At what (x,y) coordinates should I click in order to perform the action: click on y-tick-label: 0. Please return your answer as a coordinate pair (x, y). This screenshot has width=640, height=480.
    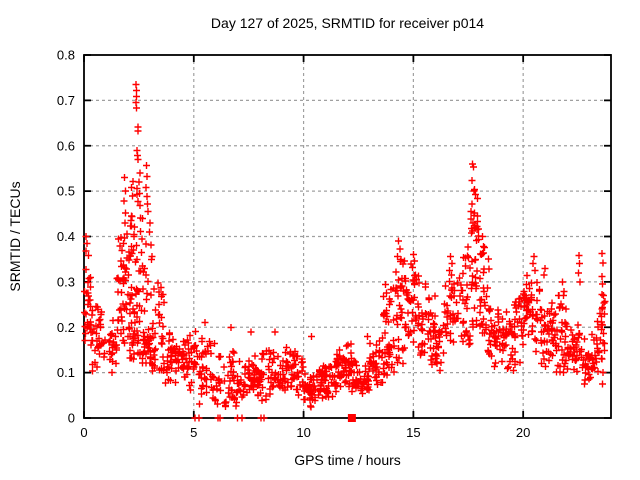
    Looking at the image, I should click on (71, 418).